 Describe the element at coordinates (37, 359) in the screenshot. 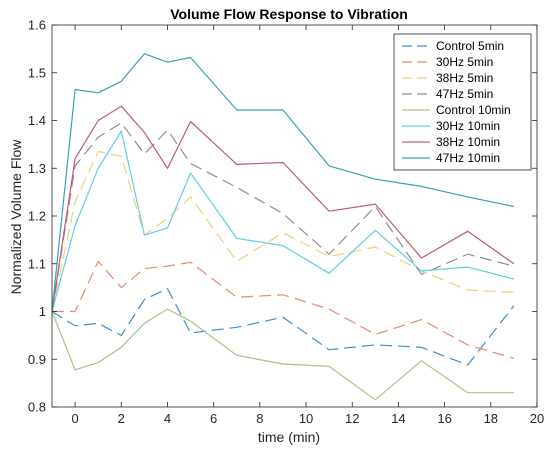

I see `y-tick-label: 0.9` at that location.